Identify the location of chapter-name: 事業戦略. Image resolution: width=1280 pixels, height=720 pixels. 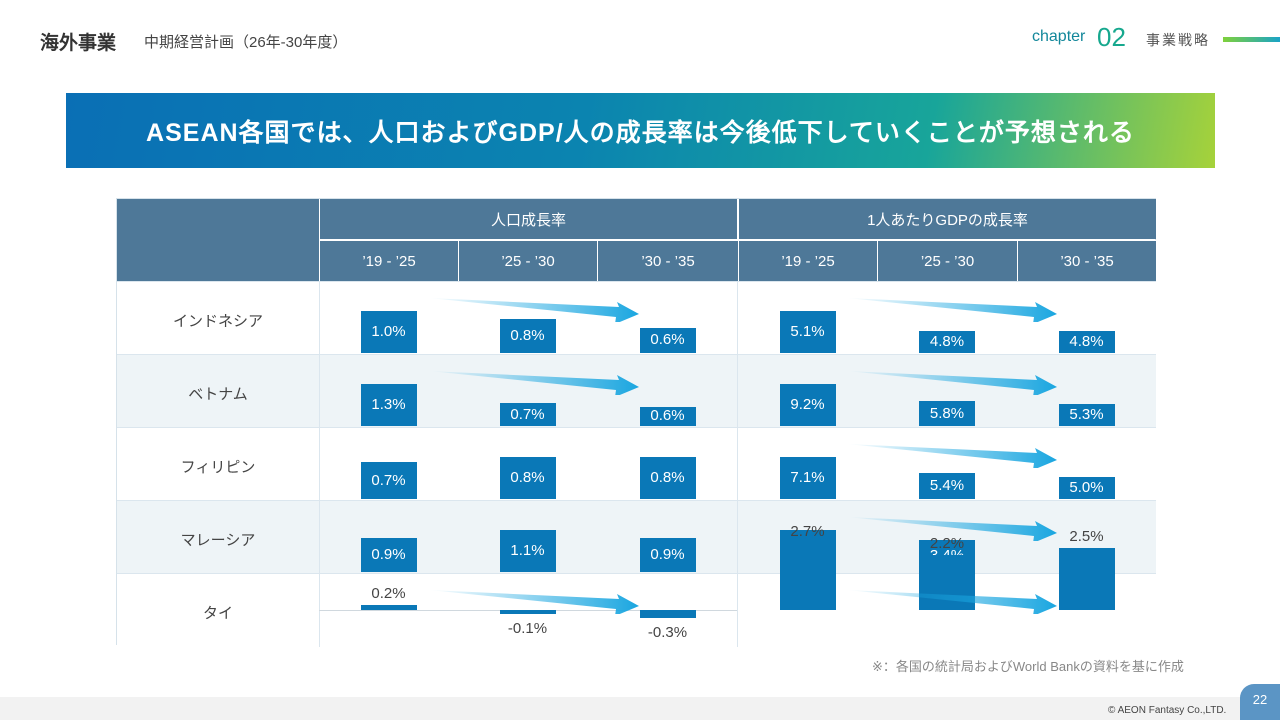
(1178, 40).